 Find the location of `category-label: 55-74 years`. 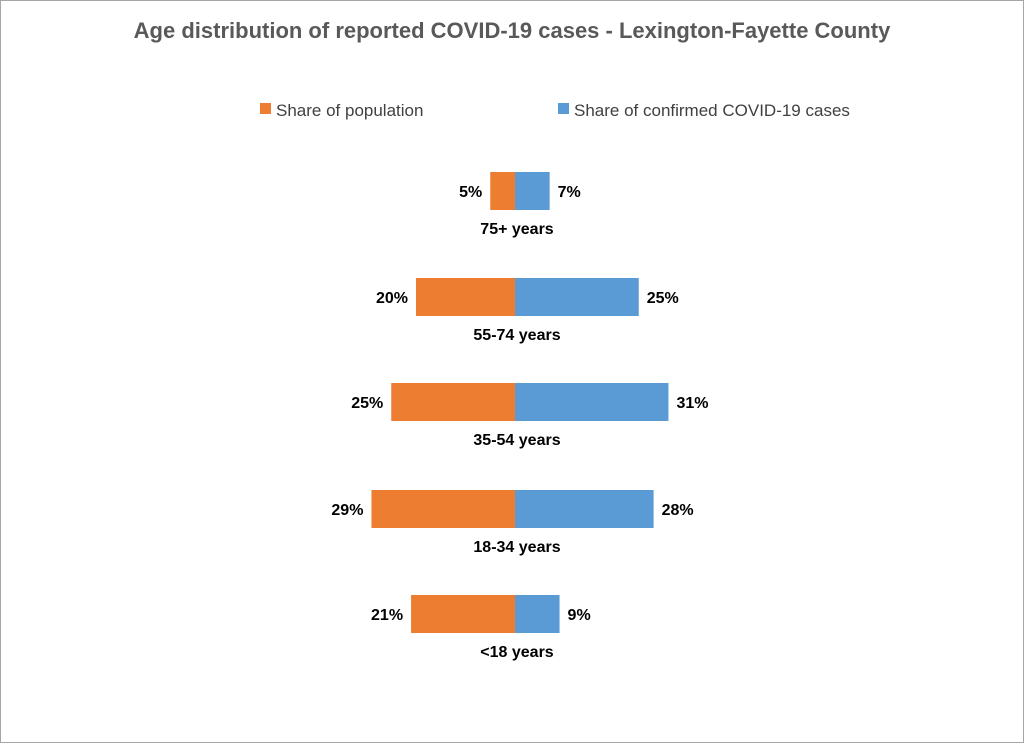

category-label: 55-74 years is located at coordinates (516, 335).